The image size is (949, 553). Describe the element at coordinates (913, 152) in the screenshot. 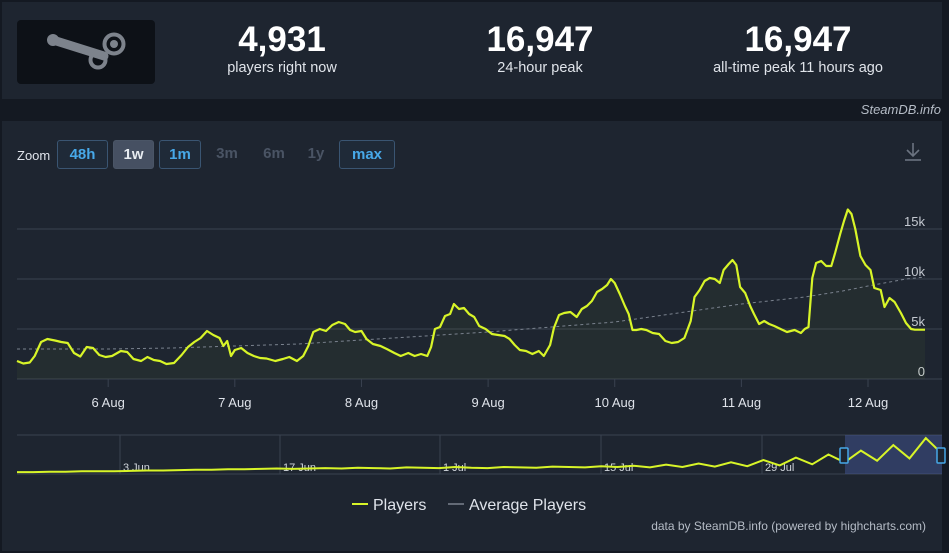

I see `download-icon` at that location.